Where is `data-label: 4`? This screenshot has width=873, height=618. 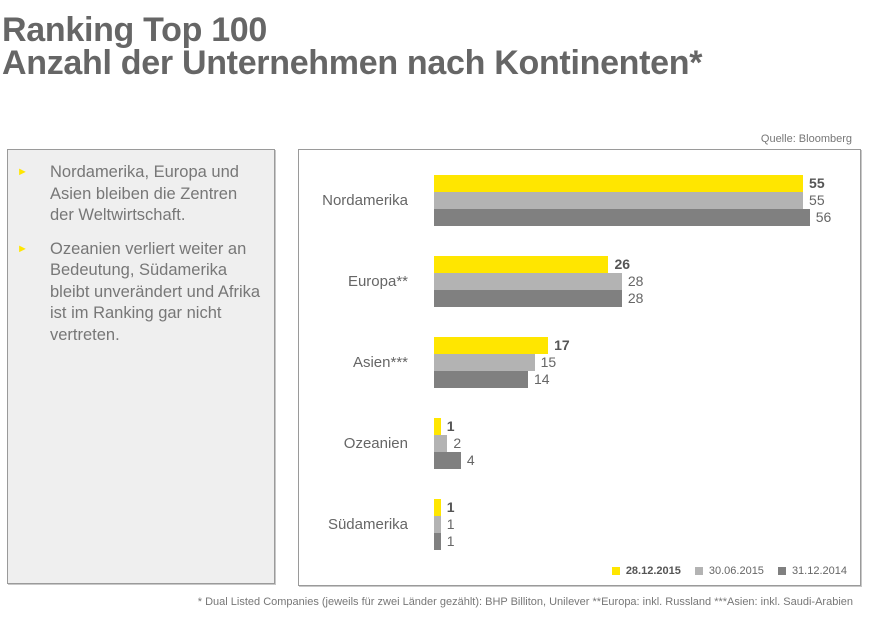 data-label: 4 is located at coordinates (470, 460).